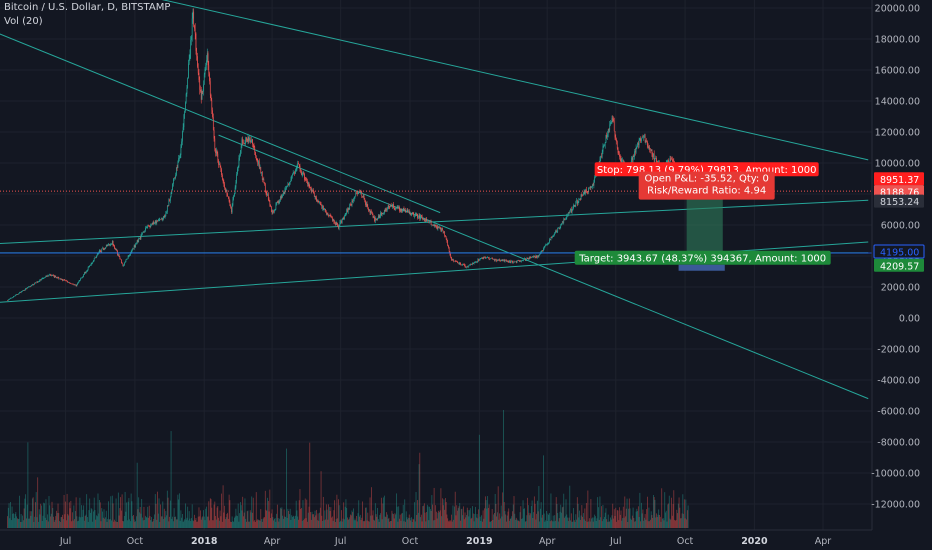 This screenshot has height=550, width=932. Describe the element at coordinates (706, 185) in the screenshot. I see `pnl-box` at that location.